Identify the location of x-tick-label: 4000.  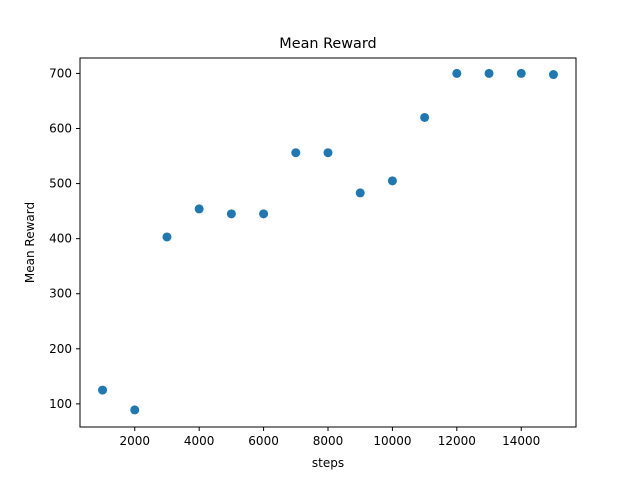
(199, 441).